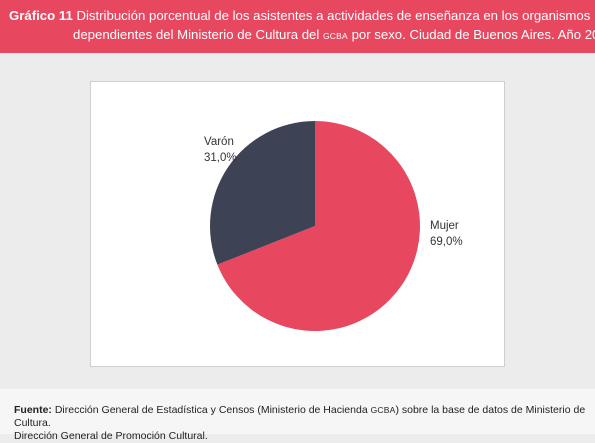  Describe the element at coordinates (220, 150) in the screenshot. I see `label-varon: Varón 31,0%` at that location.